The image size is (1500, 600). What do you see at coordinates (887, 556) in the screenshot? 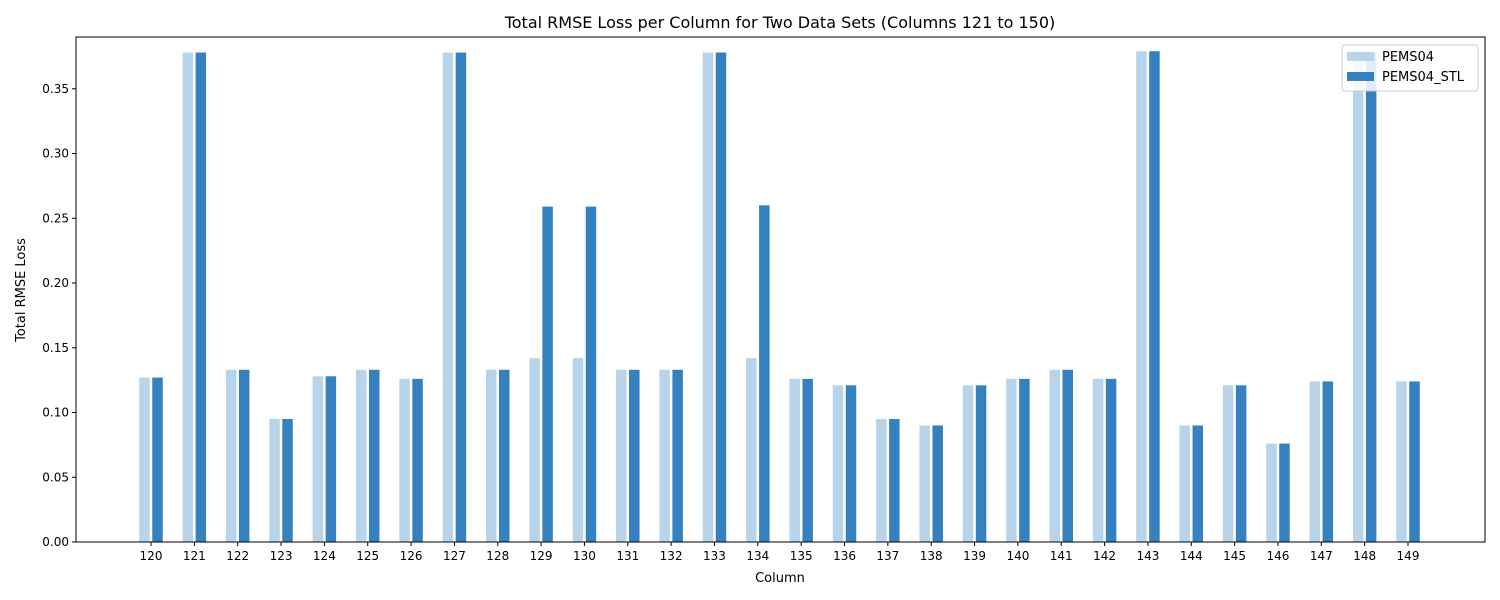
I see `x-tick-label: 137` at bounding box center [887, 556].